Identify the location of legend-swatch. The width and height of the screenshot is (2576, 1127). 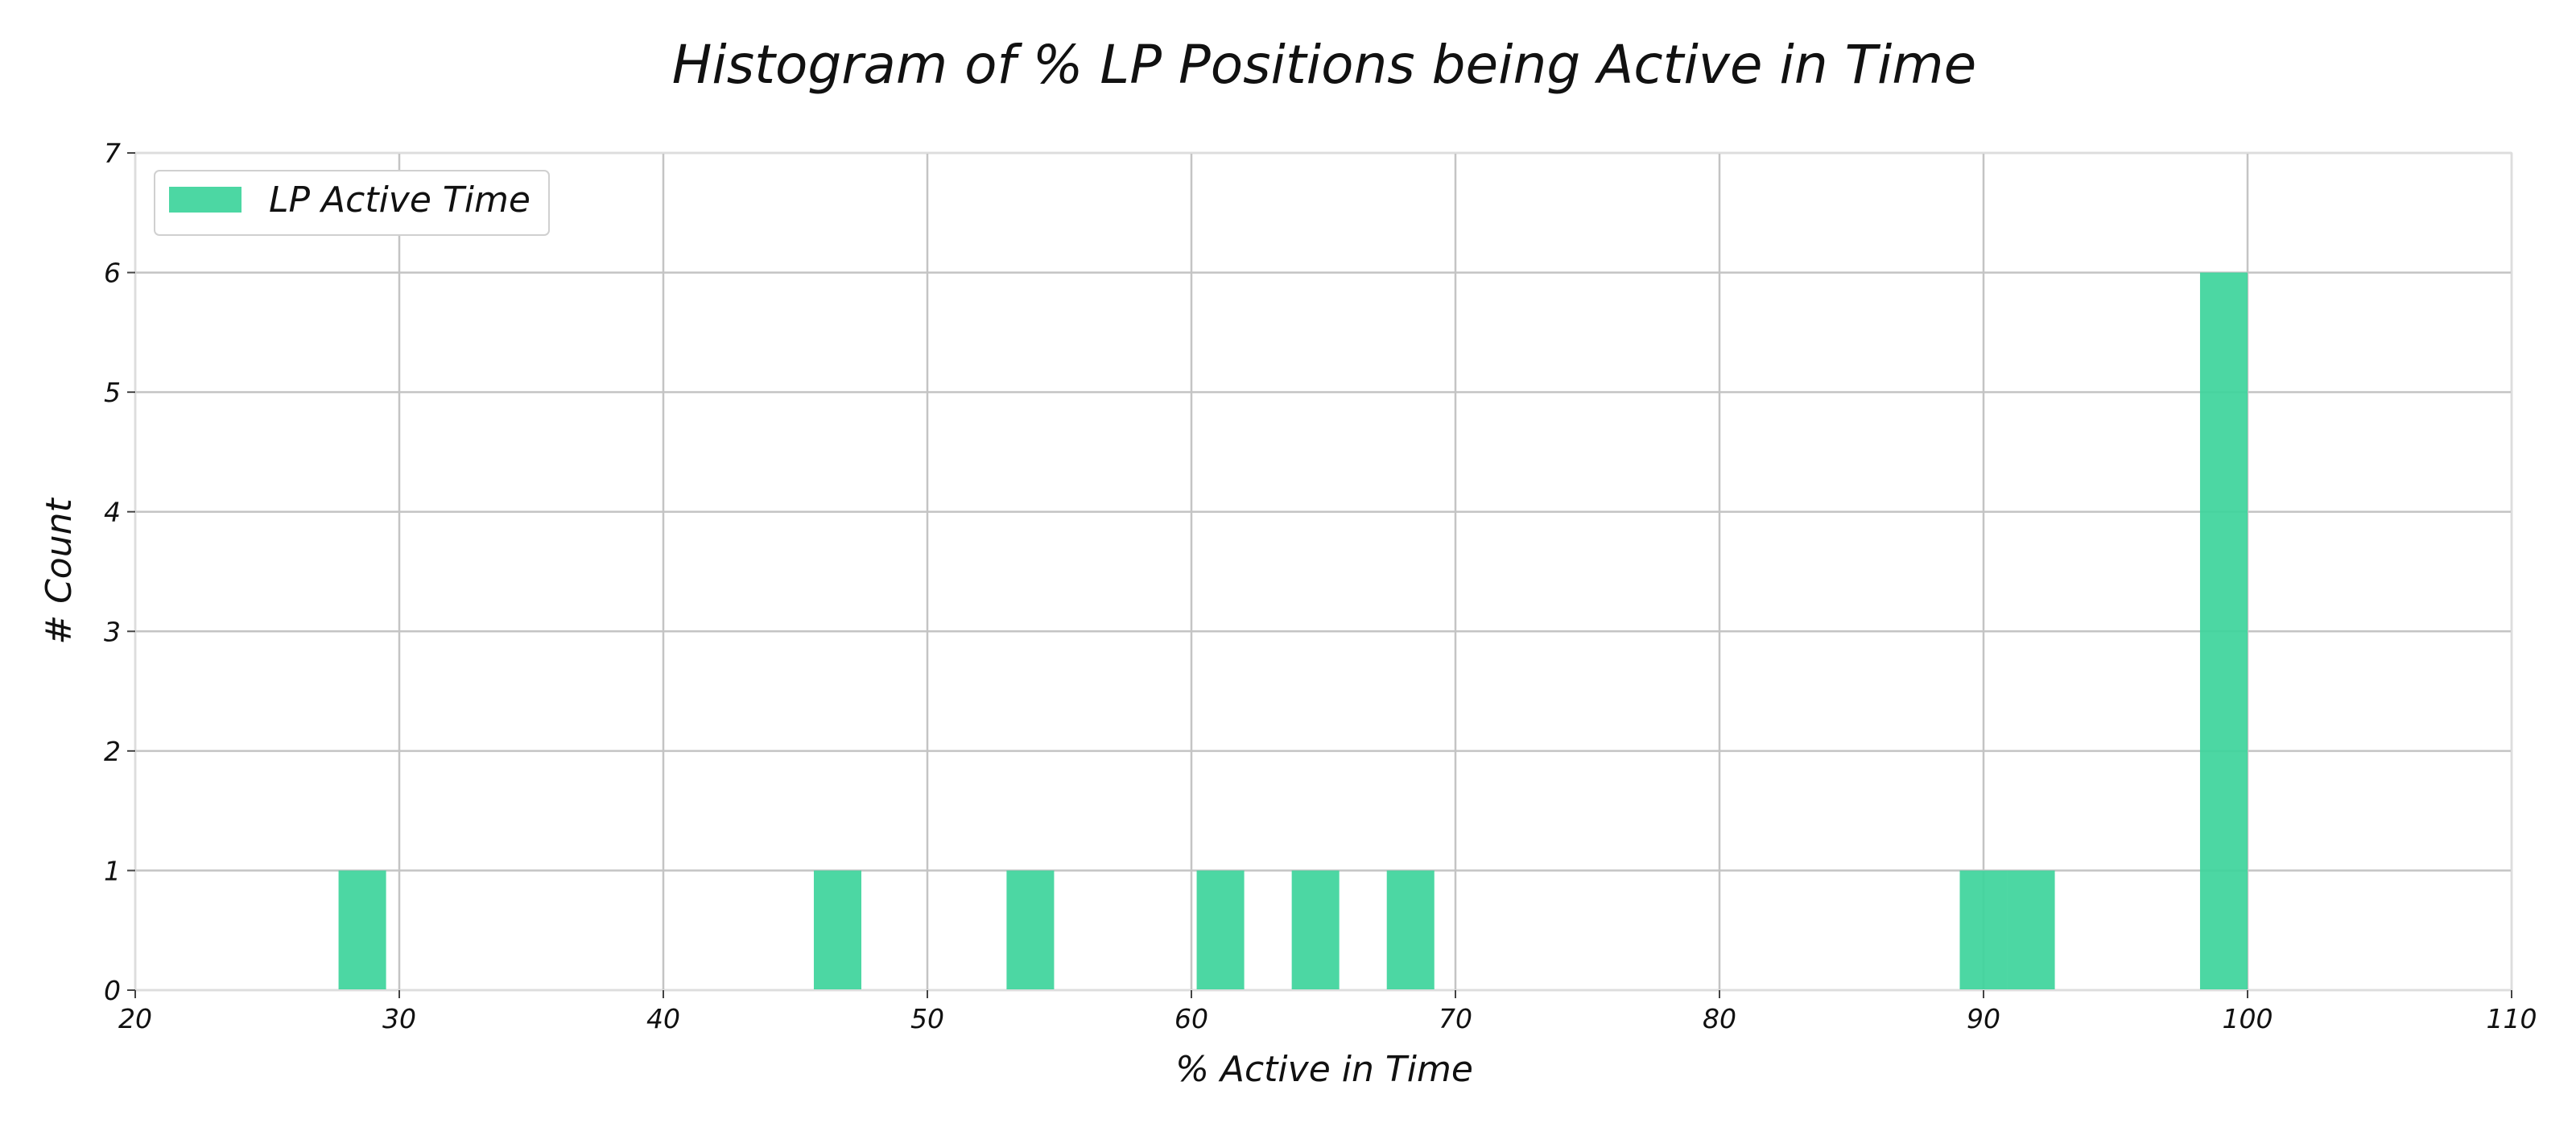
(205, 200).